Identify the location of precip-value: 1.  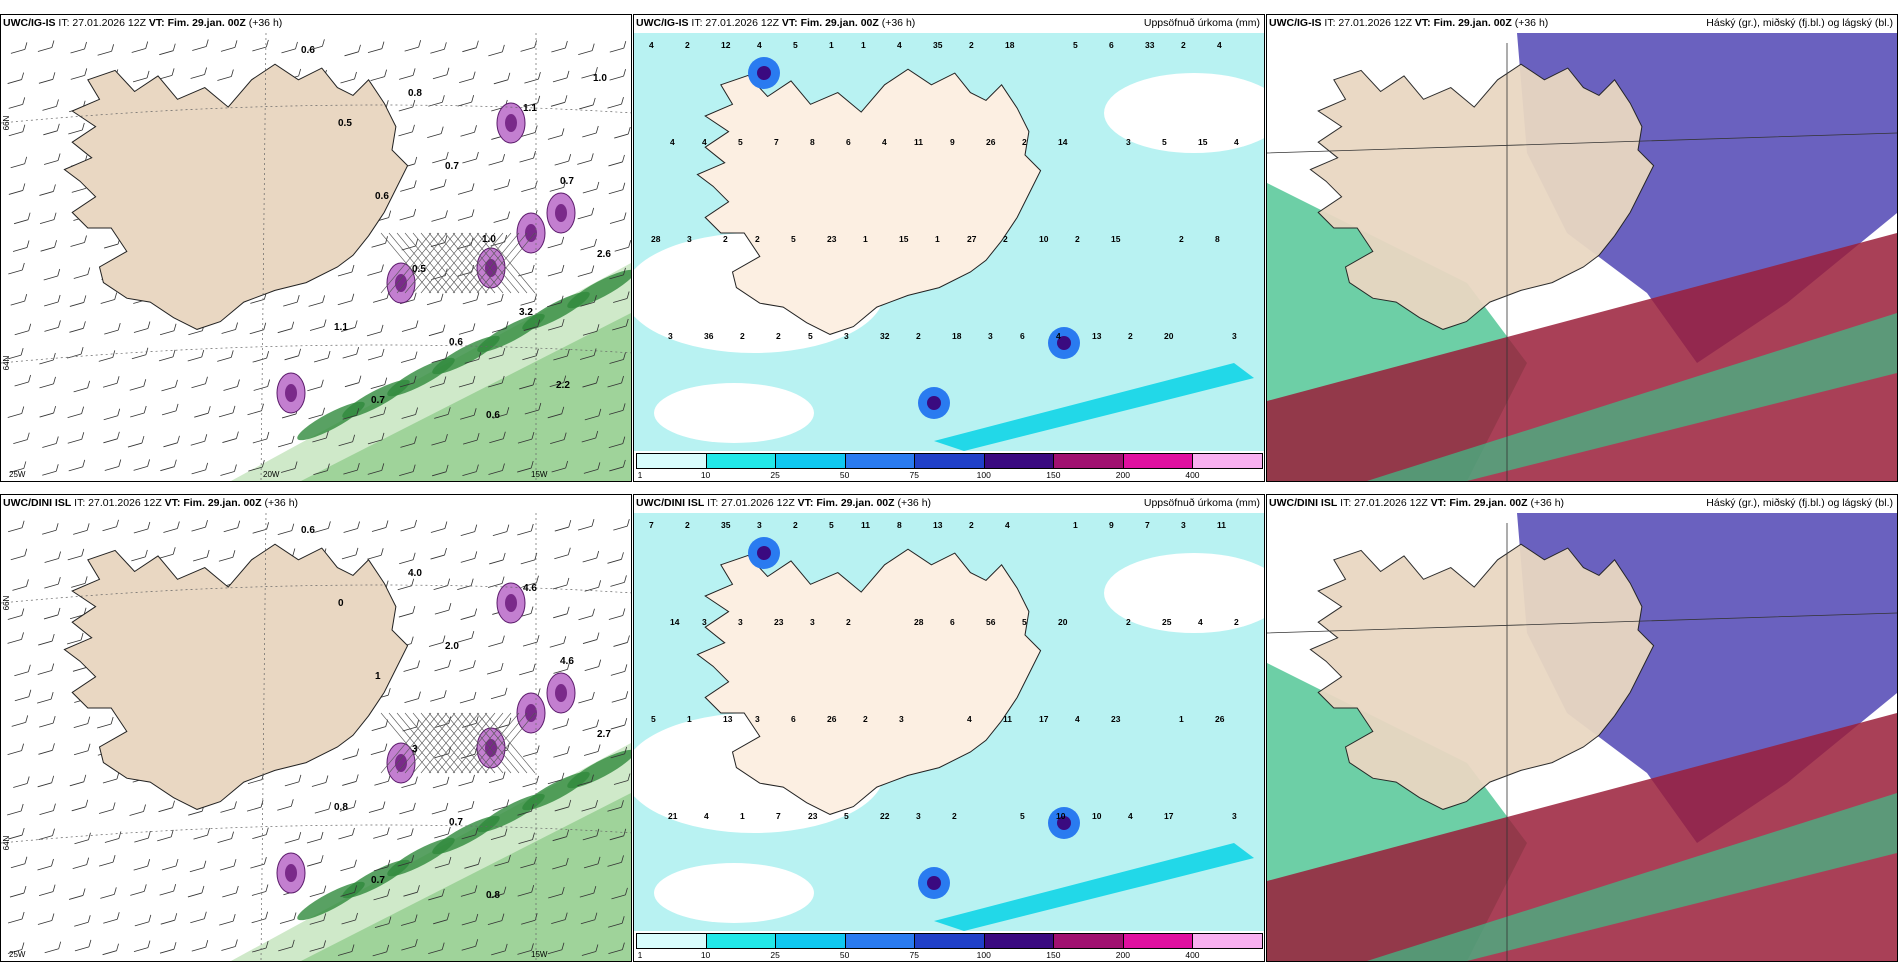
(865, 239).